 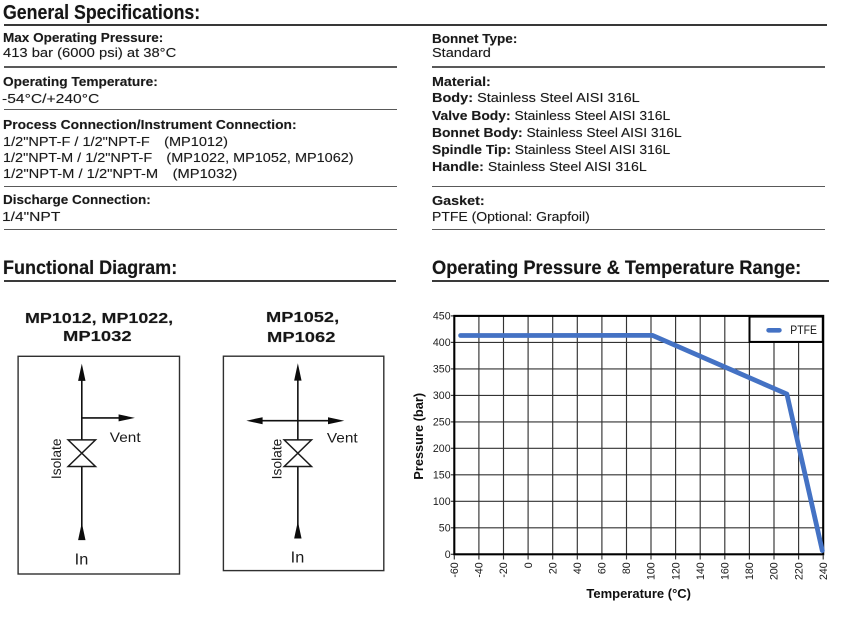 I want to click on svg-text: -40, so click(x=480, y=569).